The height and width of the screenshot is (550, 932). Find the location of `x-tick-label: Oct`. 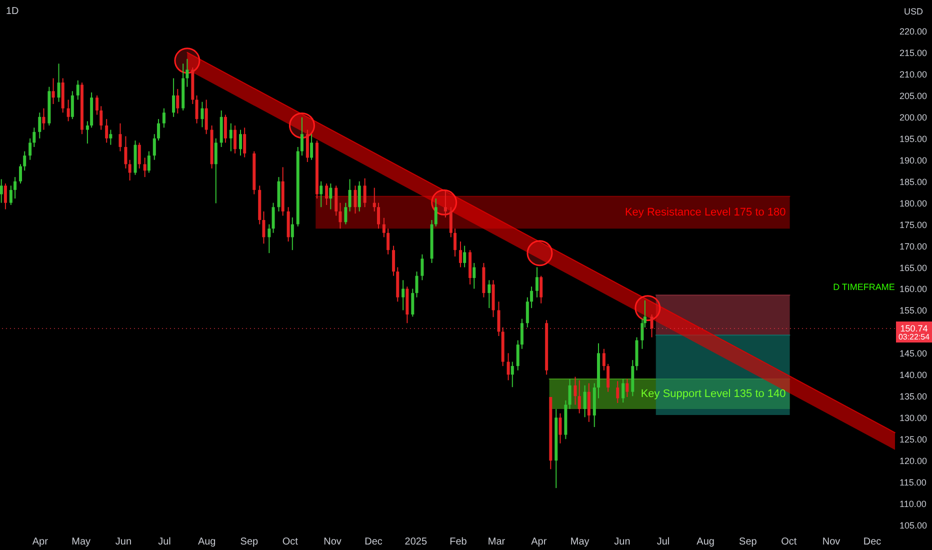

x-tick-label: Oct is located at coordinates (789, 542).